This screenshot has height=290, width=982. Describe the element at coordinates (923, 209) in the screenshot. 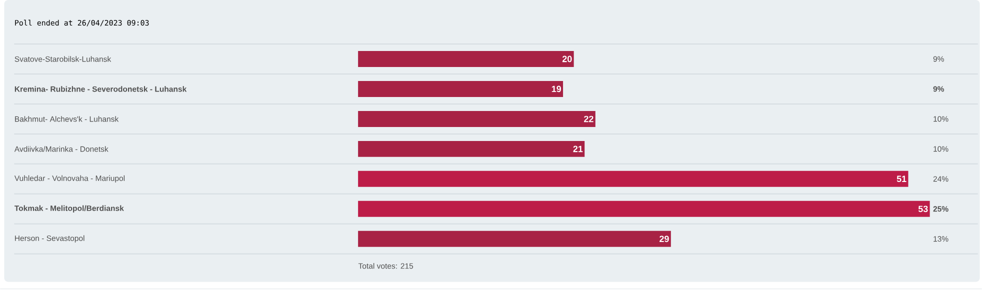

I see `data-label: 53` at that location.